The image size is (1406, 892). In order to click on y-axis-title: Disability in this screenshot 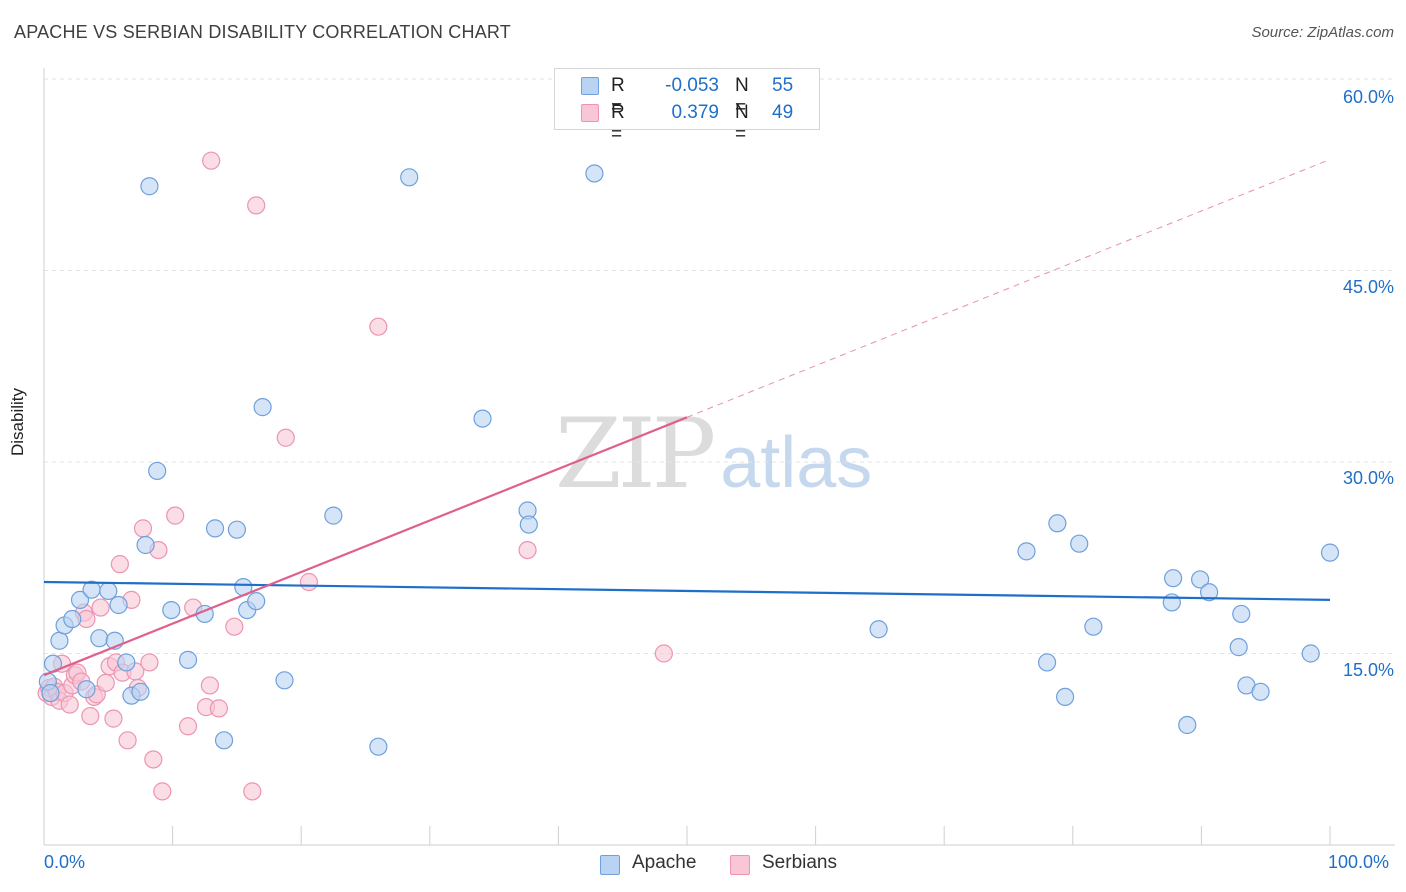, I will do `click(17, 421)`.